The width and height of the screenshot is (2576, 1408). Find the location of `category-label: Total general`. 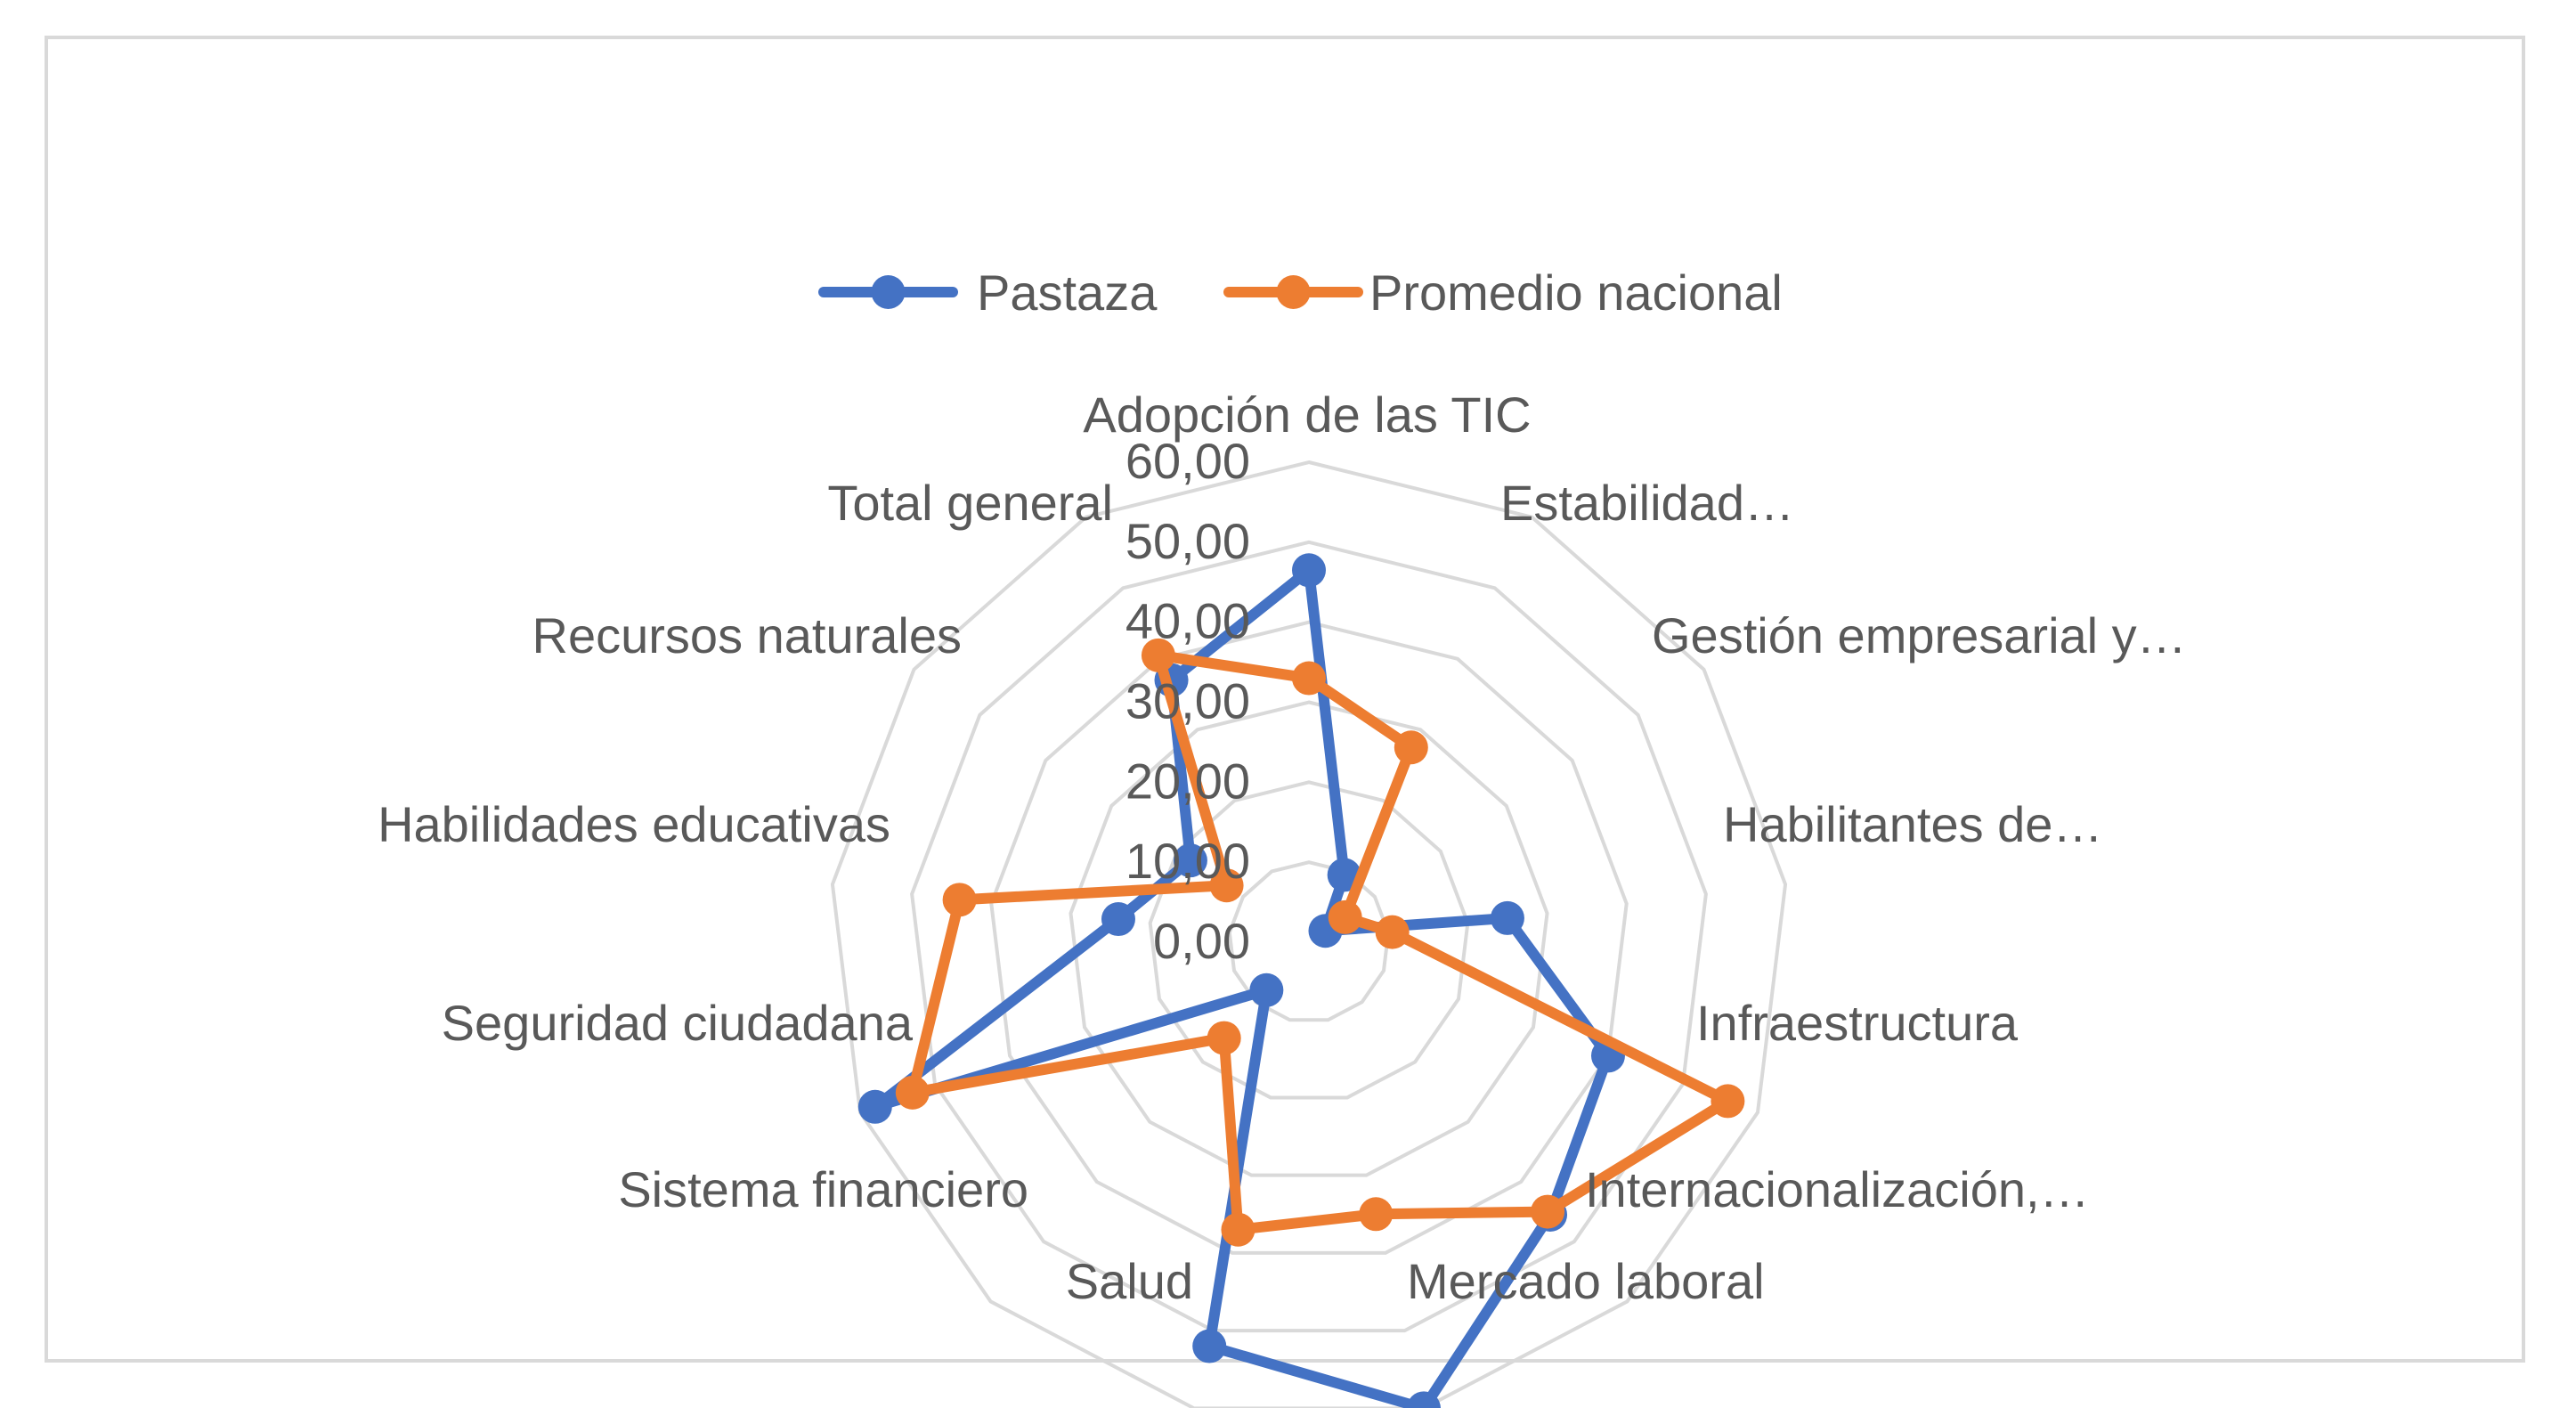

category-label: Total general is located at coordinates (970, 503).